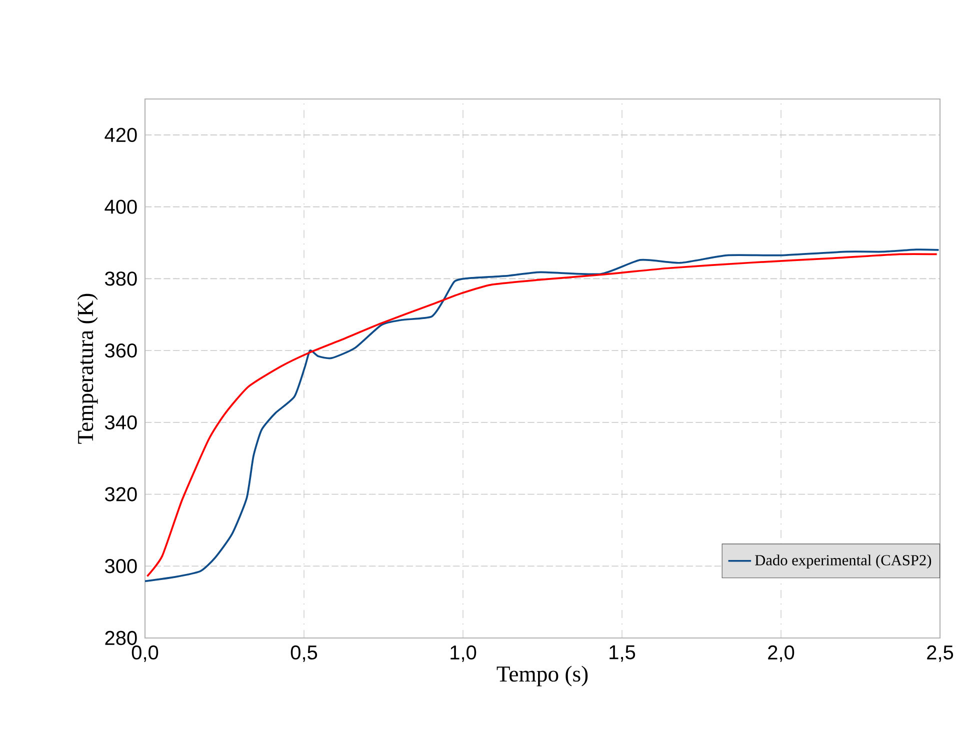 The image size is (977, 729). What do you see at coordinates (623, 653) in the screenshot?
I see `x-tick-label: 1,5` at bounding box center [623, 653].